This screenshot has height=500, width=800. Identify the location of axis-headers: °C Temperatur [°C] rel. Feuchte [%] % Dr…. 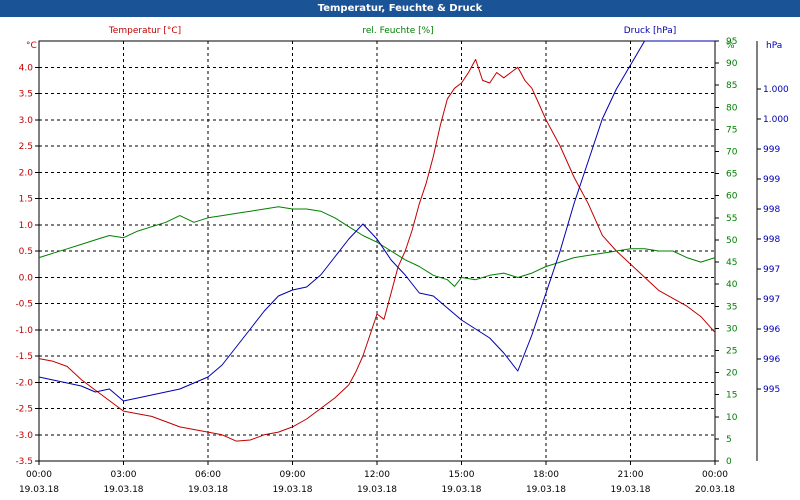
(404, 38).